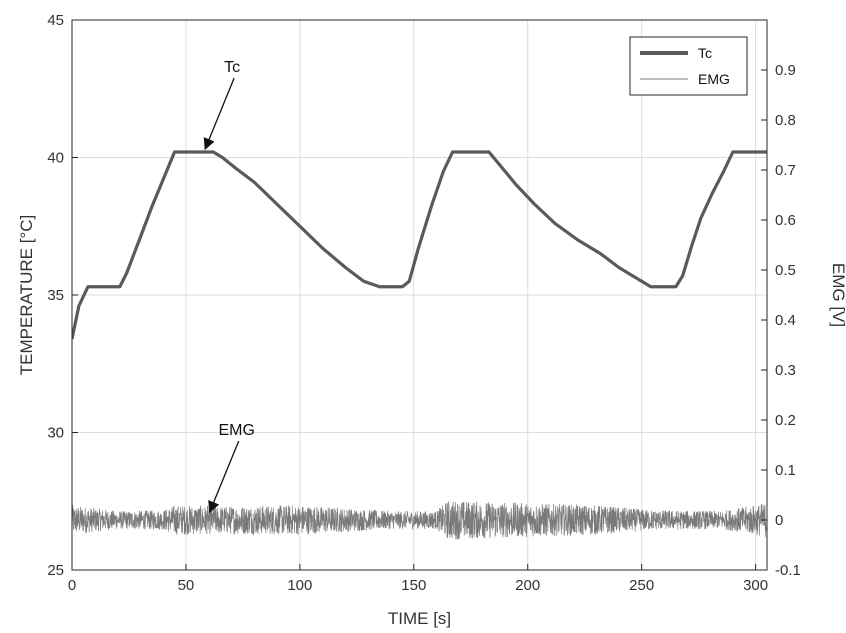 The image size is (846, 633). Describe the element at coordinates (186, 585) in the screenshot. I see `tick-label-x-1: 50` at that location.